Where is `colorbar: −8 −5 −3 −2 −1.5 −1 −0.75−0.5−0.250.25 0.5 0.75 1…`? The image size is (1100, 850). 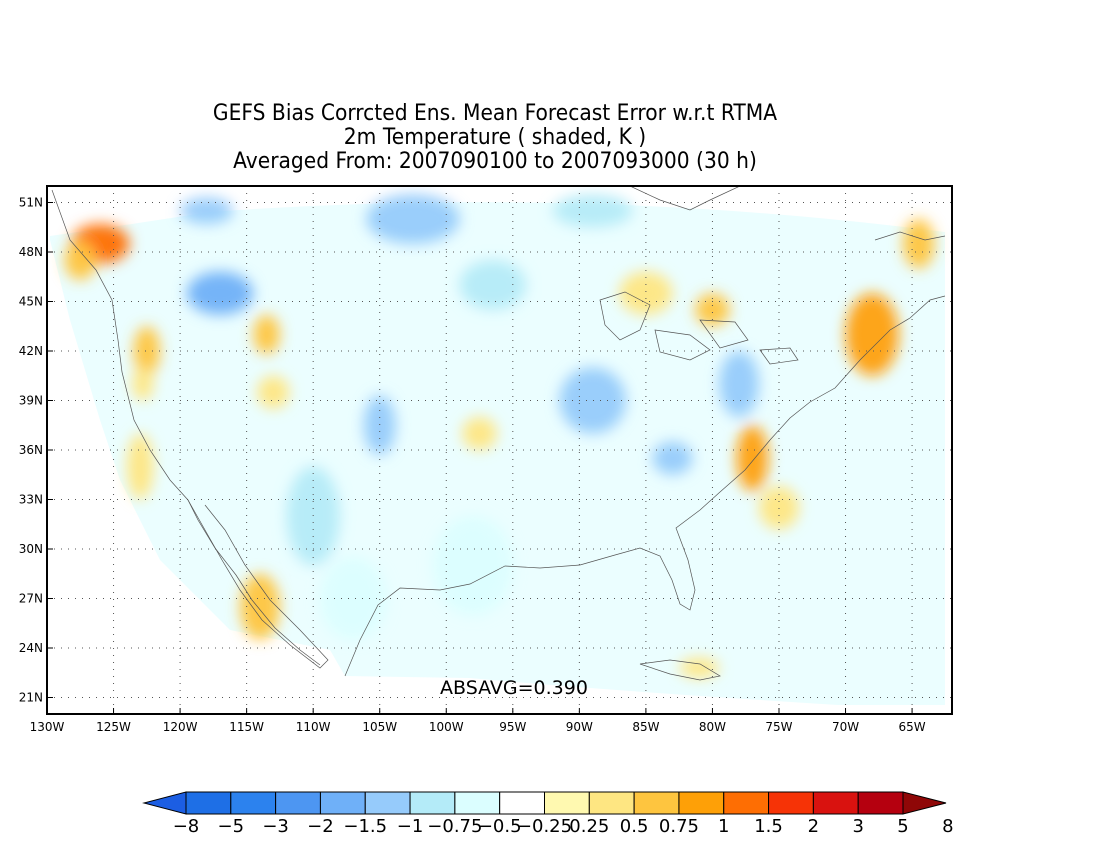 colorbar: −8 −5 −3 −2 −1.5 −1 −0.75−0.5−0.250.25 0.5 0.75 1… is located at coordinates (548, 814).